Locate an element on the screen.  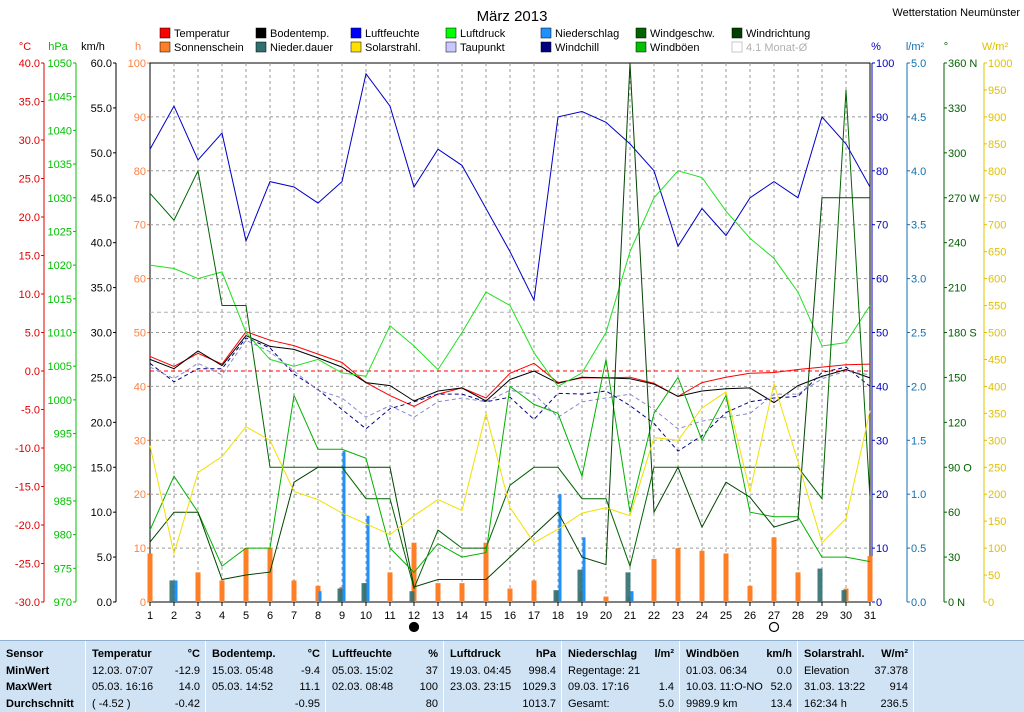
y-tick-label: 45.0 is located at coordinates (101, 199).